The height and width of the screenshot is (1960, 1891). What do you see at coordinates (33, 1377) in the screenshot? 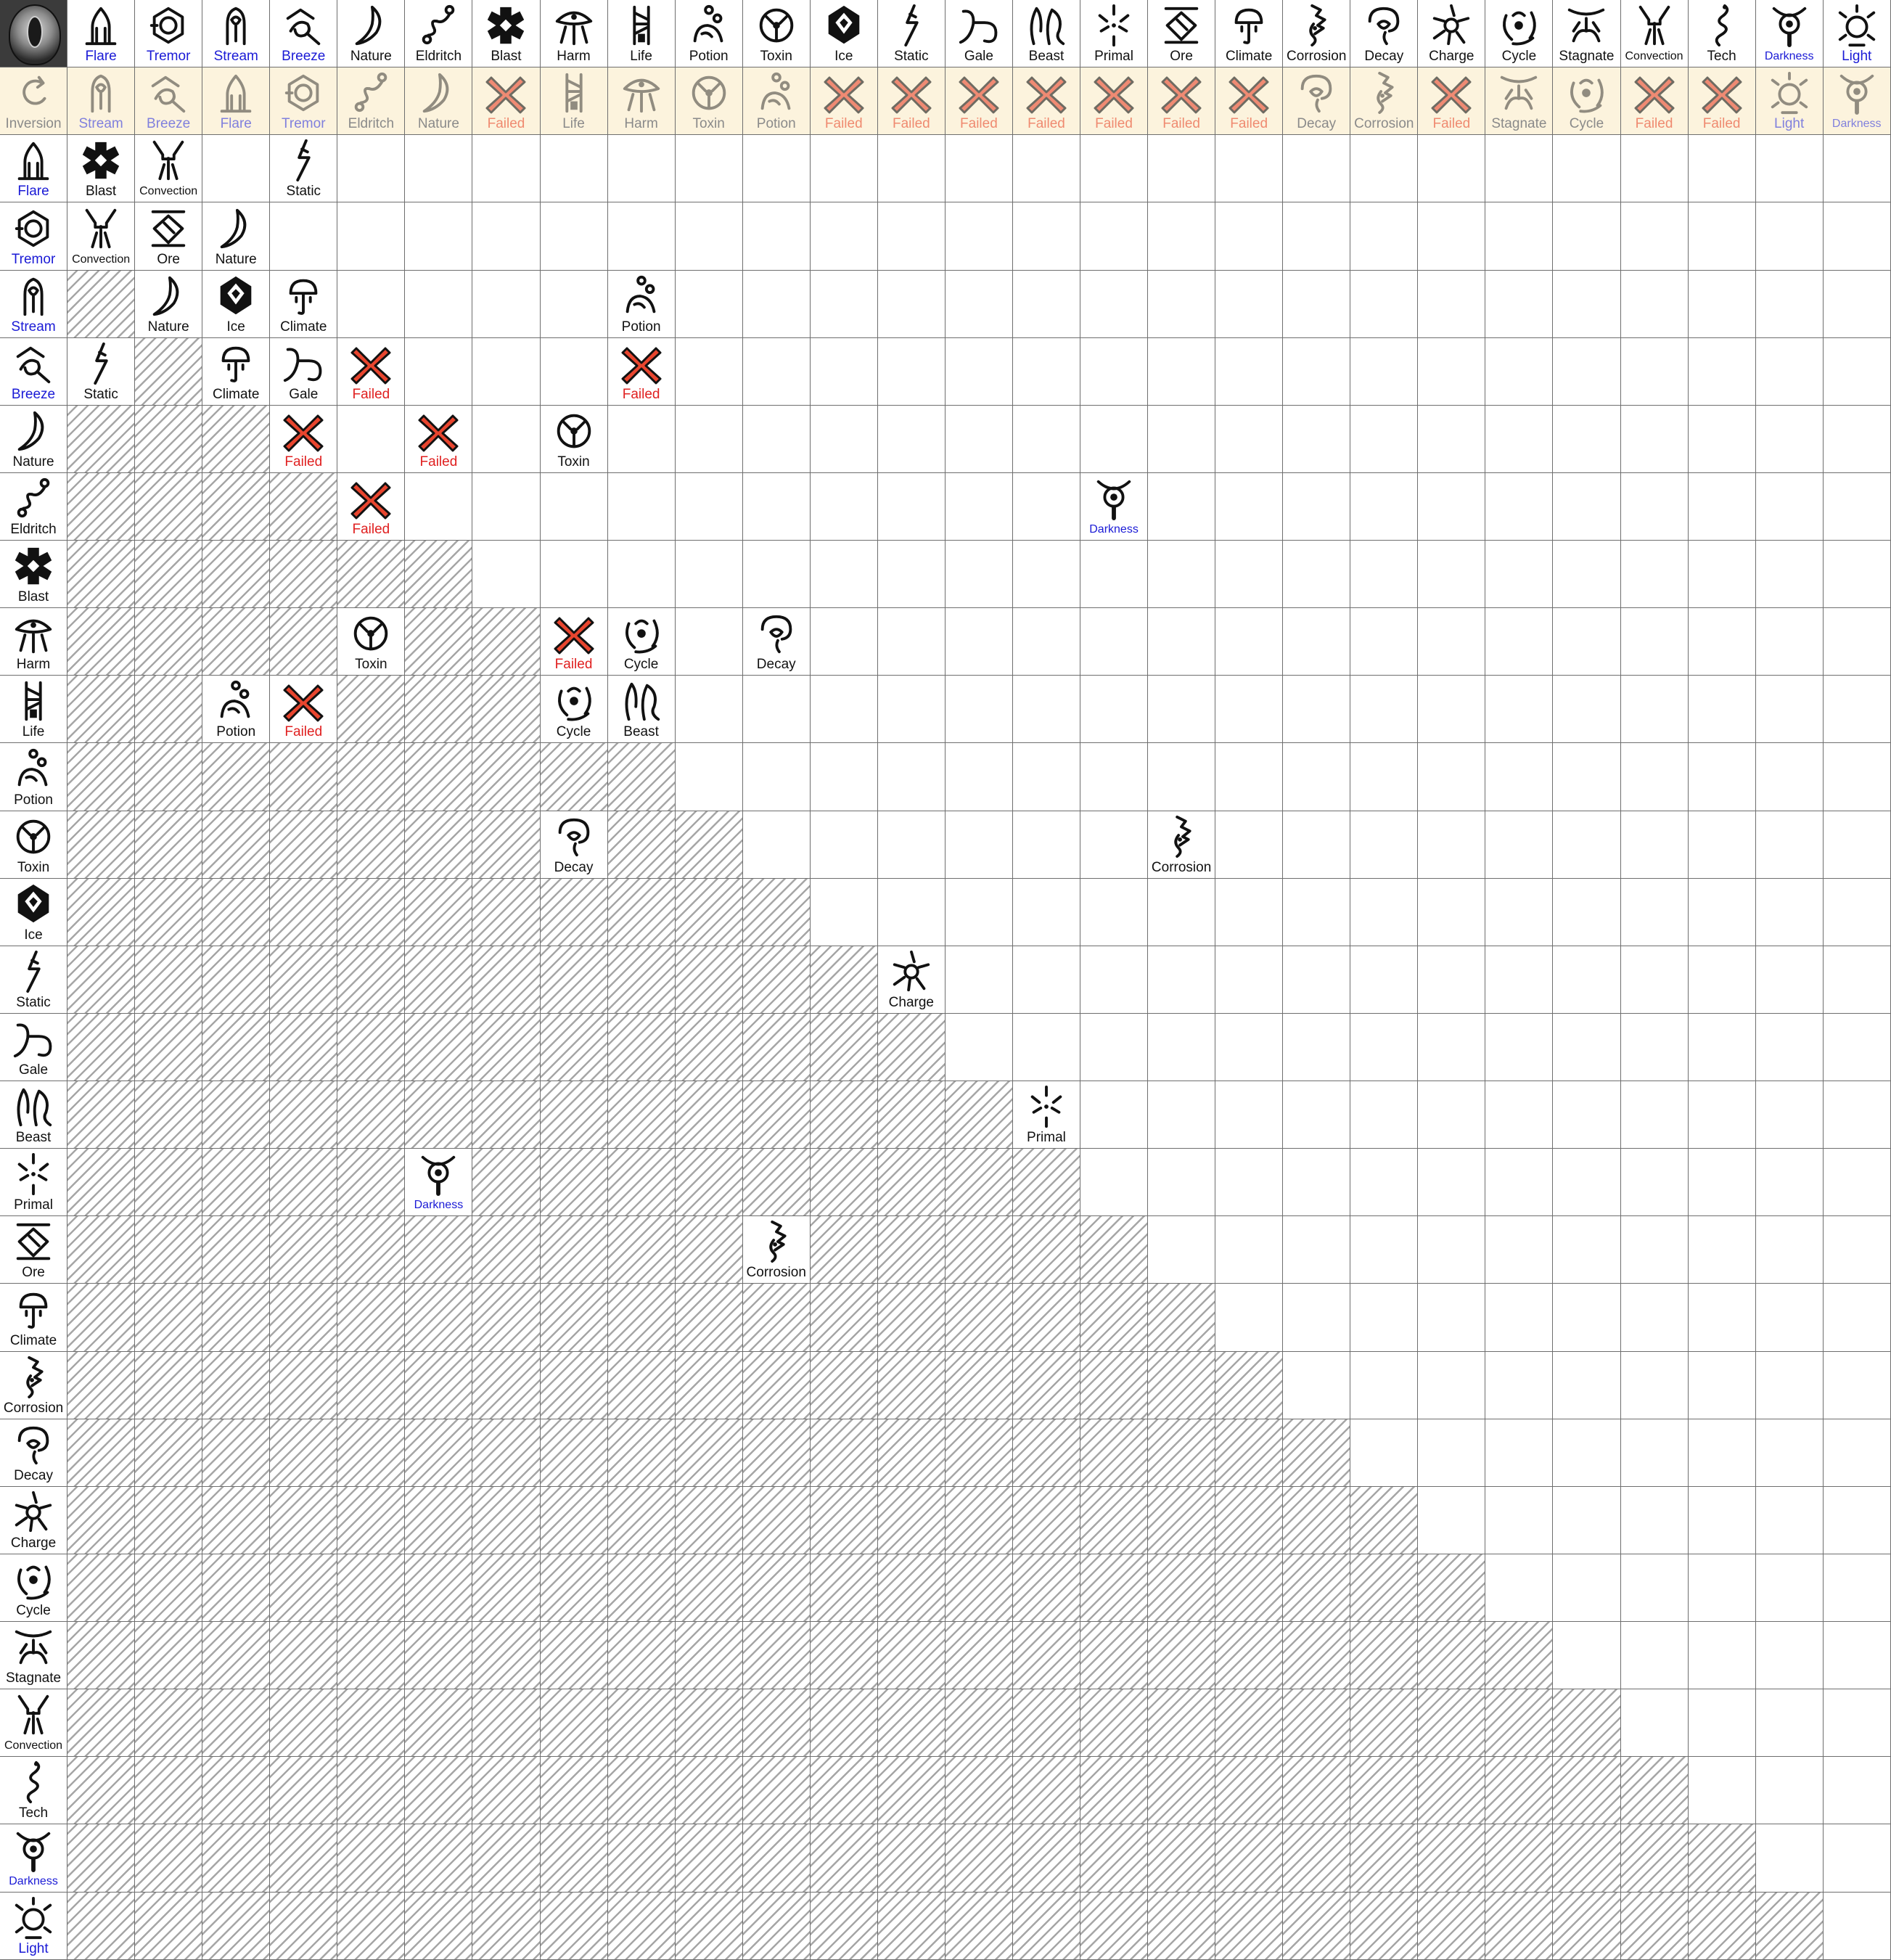
I see `corrosion-icon` at bounding box center [33, 1377].